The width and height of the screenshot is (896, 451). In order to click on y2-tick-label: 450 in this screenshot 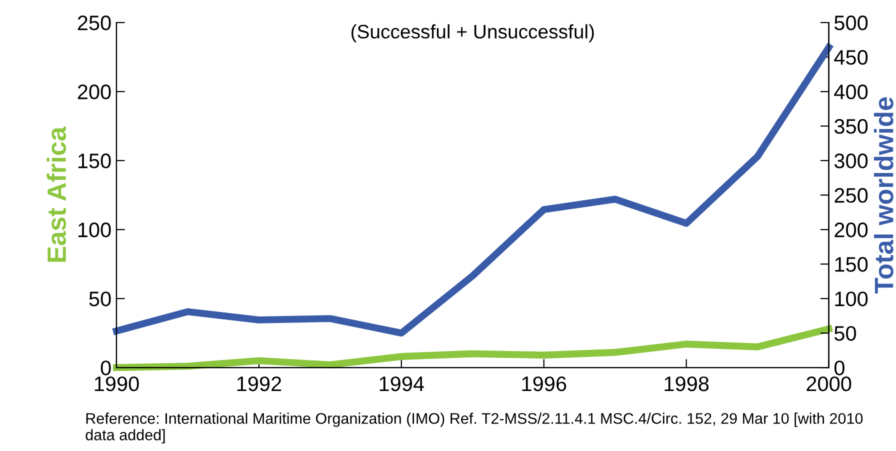, I will do `click(851, 57)`.